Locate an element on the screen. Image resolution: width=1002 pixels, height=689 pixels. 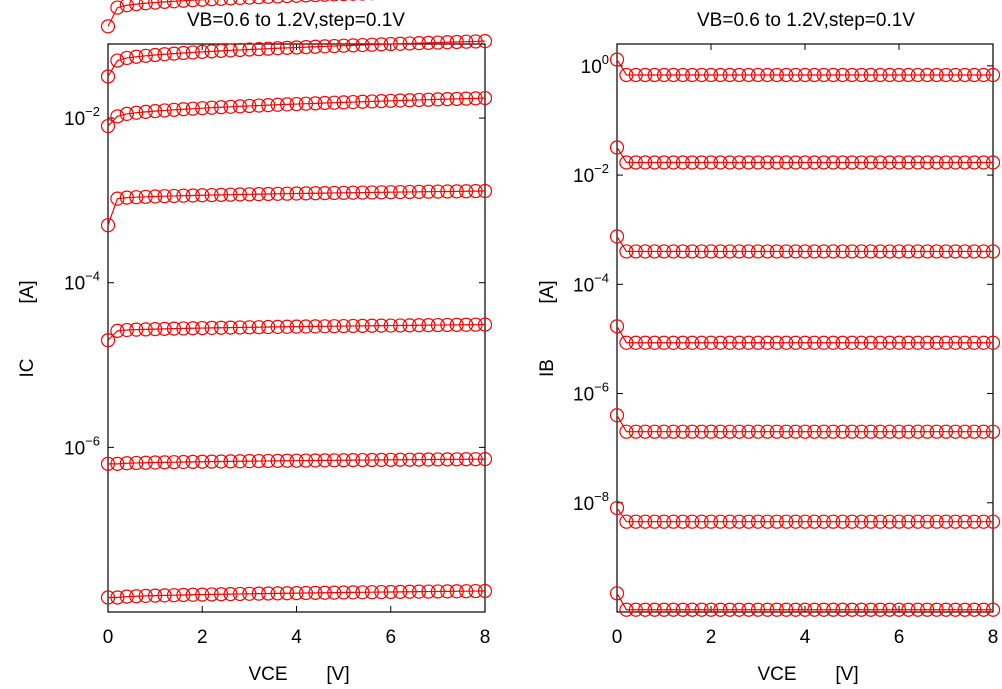
ic-x-tick-label: 4 is located at coordinates (296, 637).